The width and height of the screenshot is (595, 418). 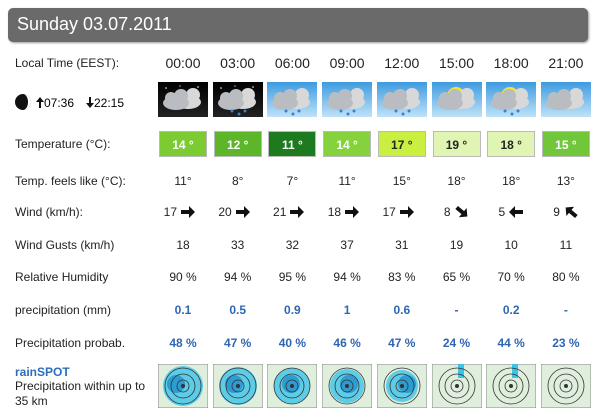 I want to click on precipitation-probability-value: 46 %, so click(x=347, y=343).